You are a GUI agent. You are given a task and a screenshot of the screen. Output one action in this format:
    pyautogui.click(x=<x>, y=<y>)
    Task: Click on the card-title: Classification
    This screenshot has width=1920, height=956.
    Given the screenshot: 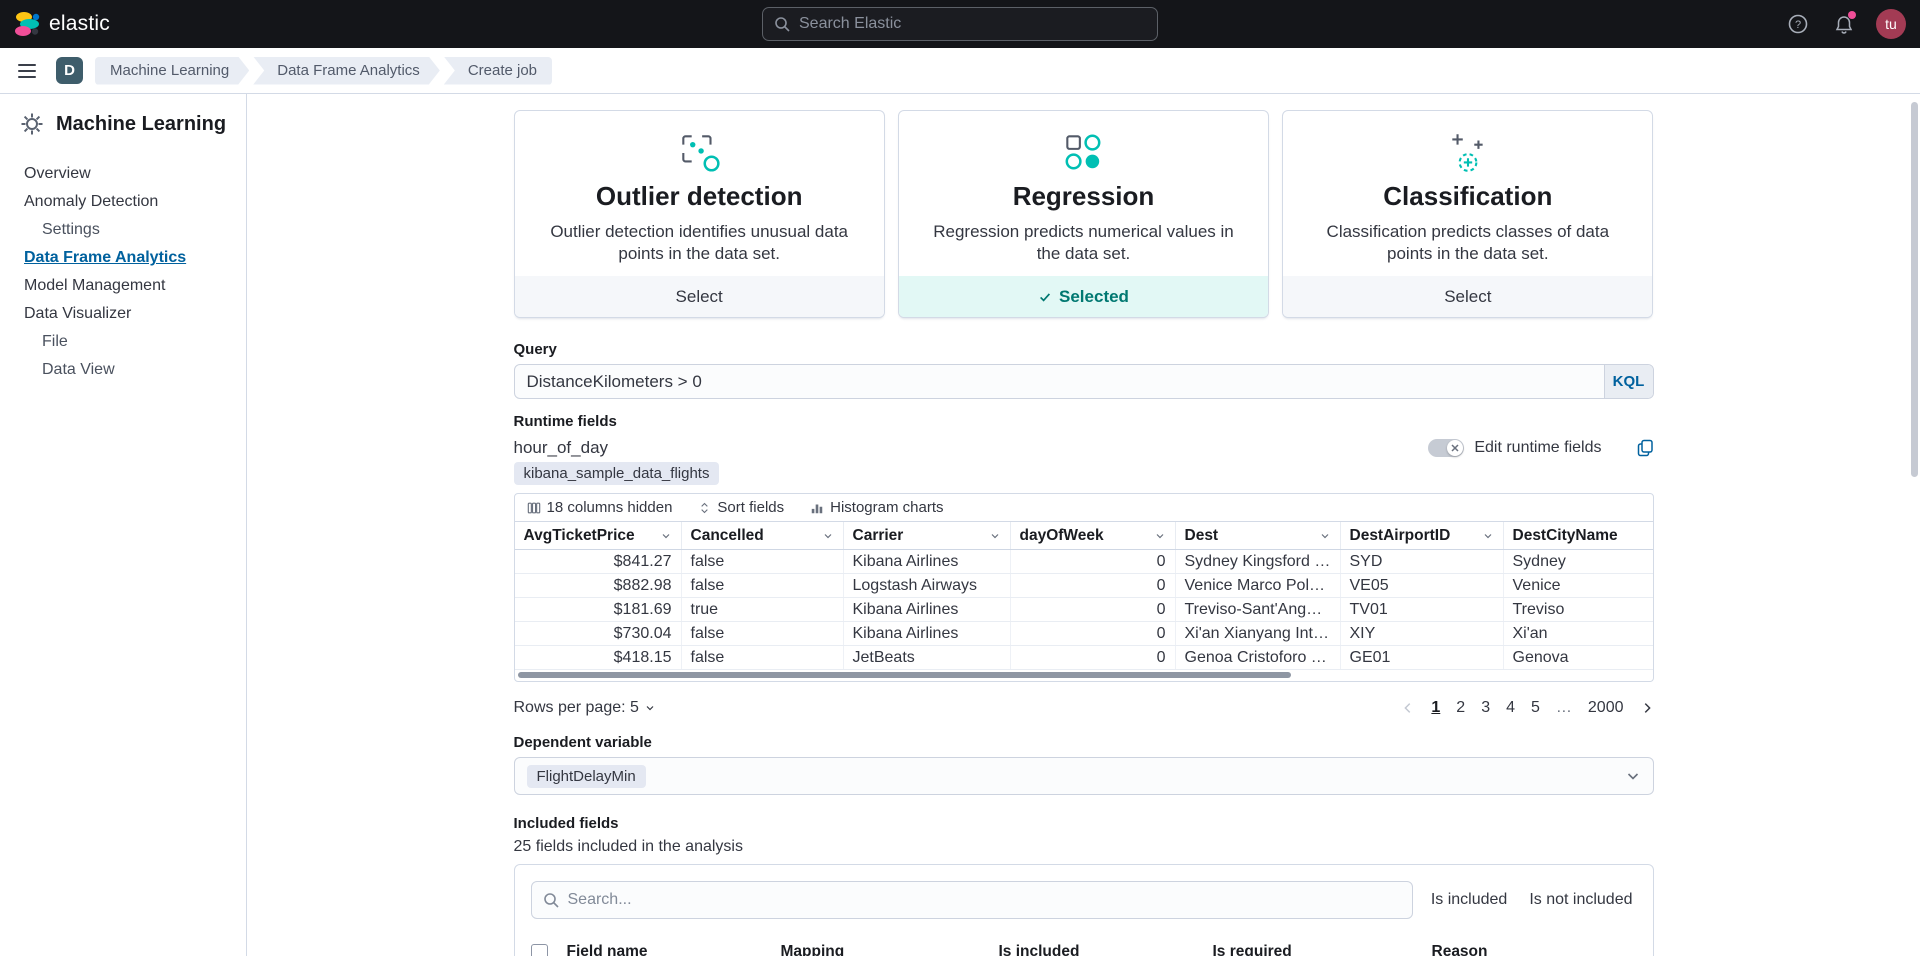 What is the action you would take?
    pyautogui.click(x=1468, y=196)
    